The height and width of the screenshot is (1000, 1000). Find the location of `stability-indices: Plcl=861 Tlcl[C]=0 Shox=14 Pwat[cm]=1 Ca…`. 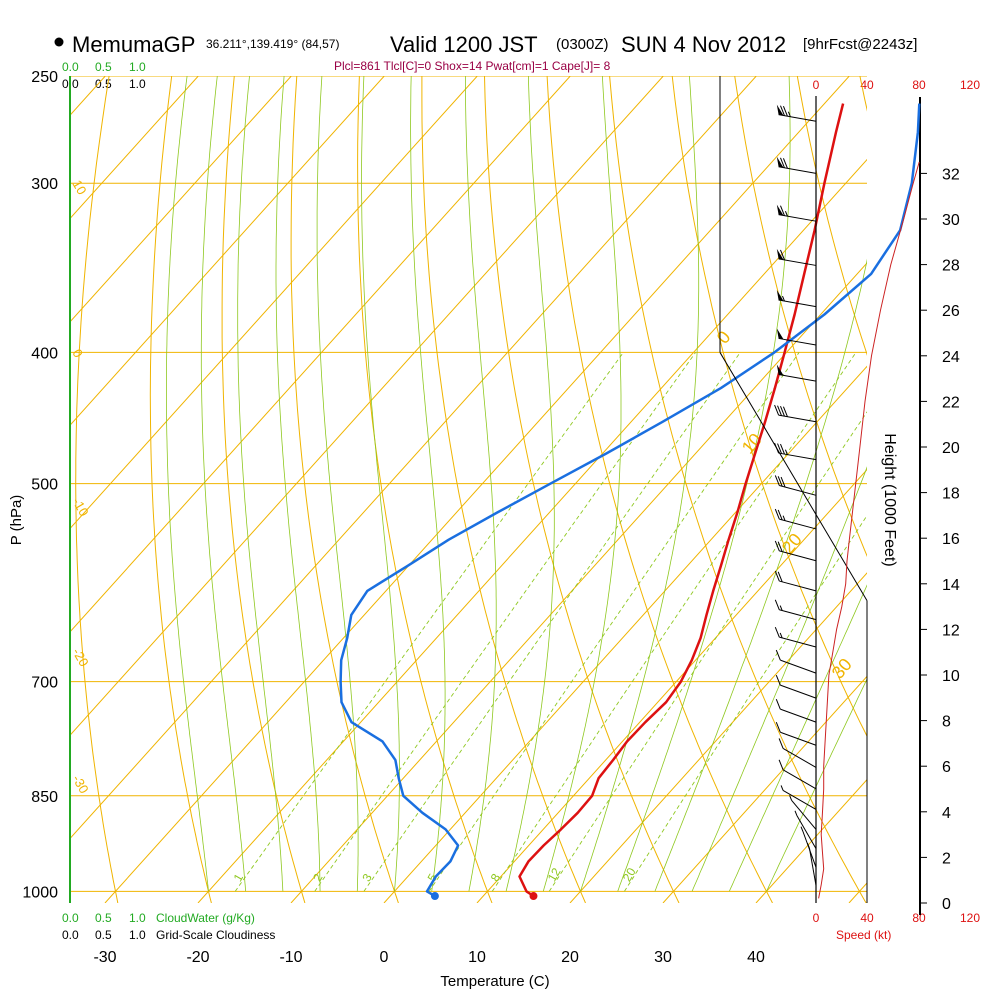

stability-indices: Plcl=861 Tlcl[C]=0 Shox=14 Pwat[cm]=1 Ca… is located at coordinates (472, 66).